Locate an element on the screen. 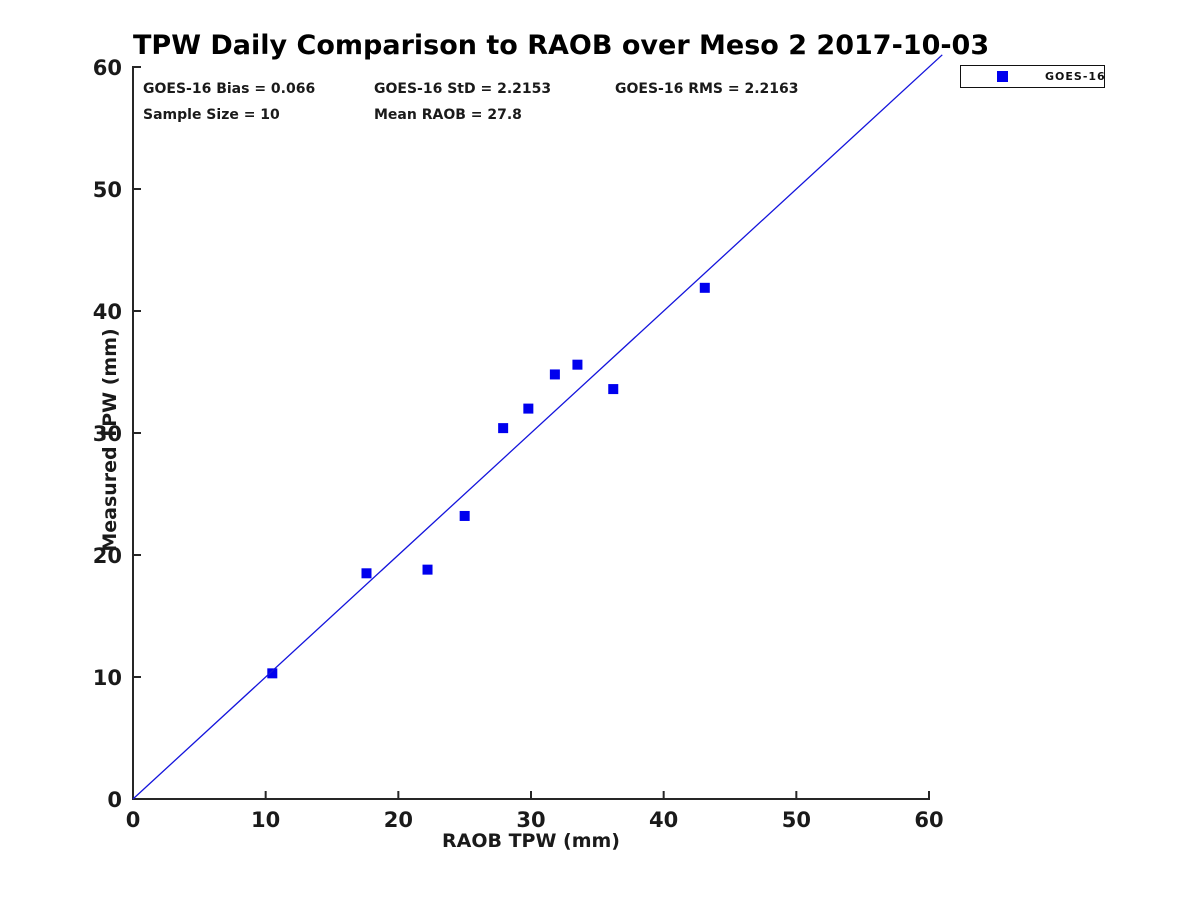 This screenshot has height=900, width=1200. x-tick-label: 50 is located at coordinates (796, 820).